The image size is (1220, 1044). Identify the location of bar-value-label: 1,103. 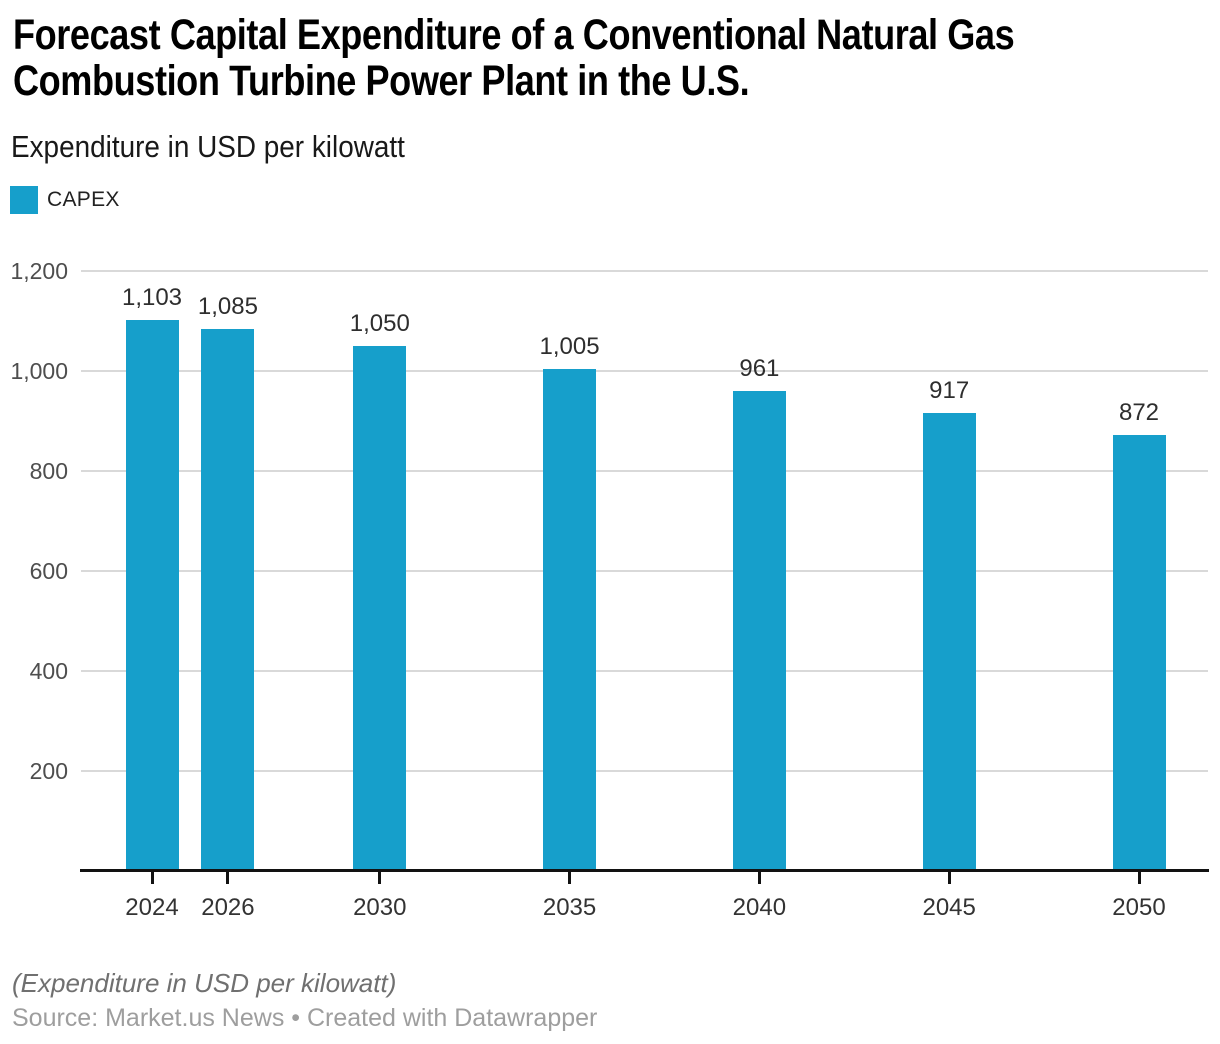
(152, 297).